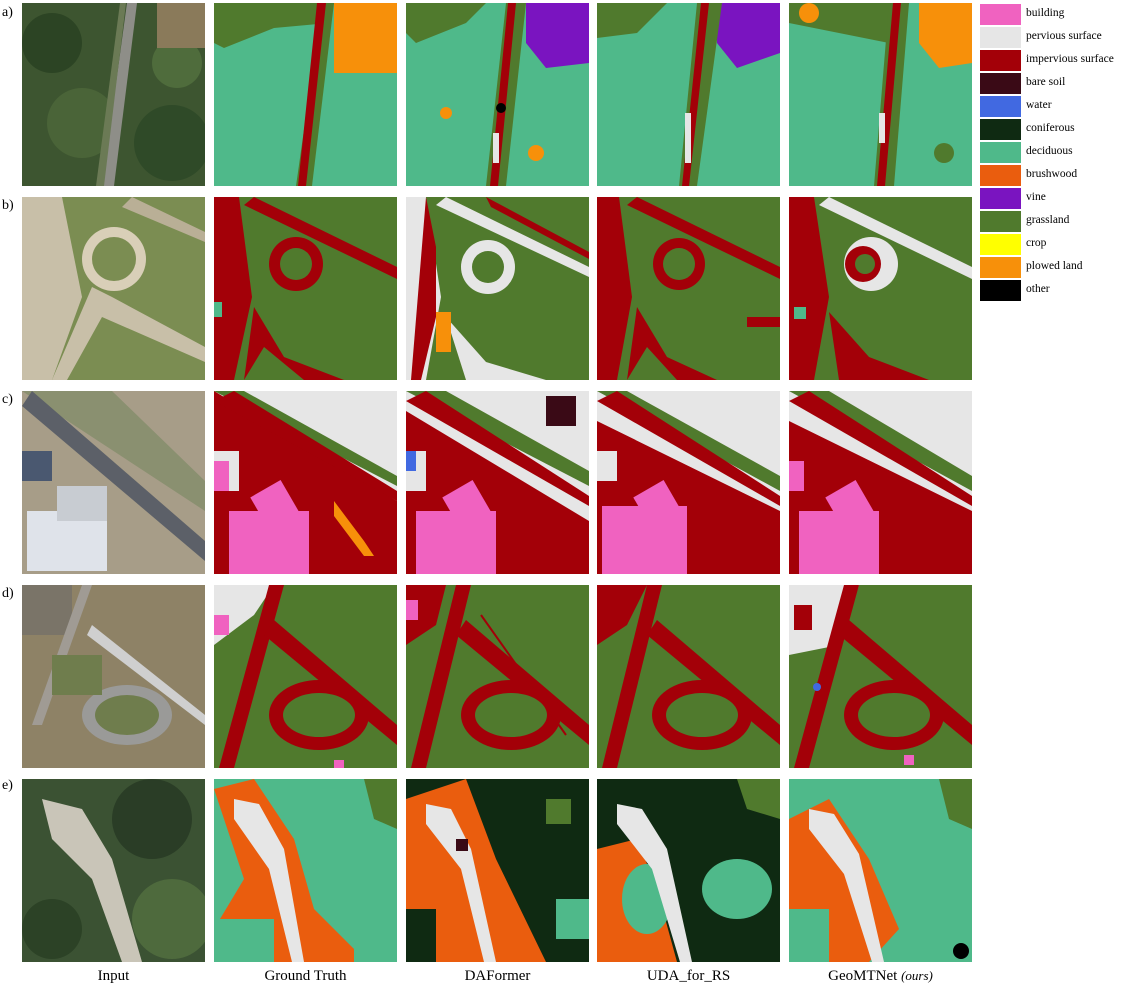  I want to click on geomtnet-b, so click(880, 288).